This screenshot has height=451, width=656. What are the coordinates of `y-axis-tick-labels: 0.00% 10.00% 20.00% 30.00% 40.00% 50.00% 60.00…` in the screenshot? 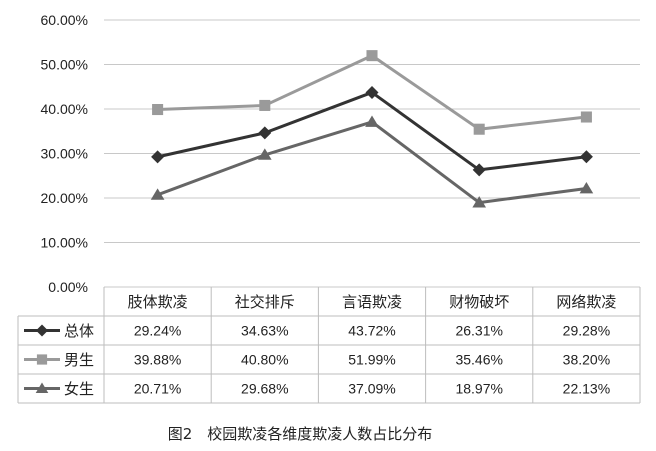 It's located at (64, 153).